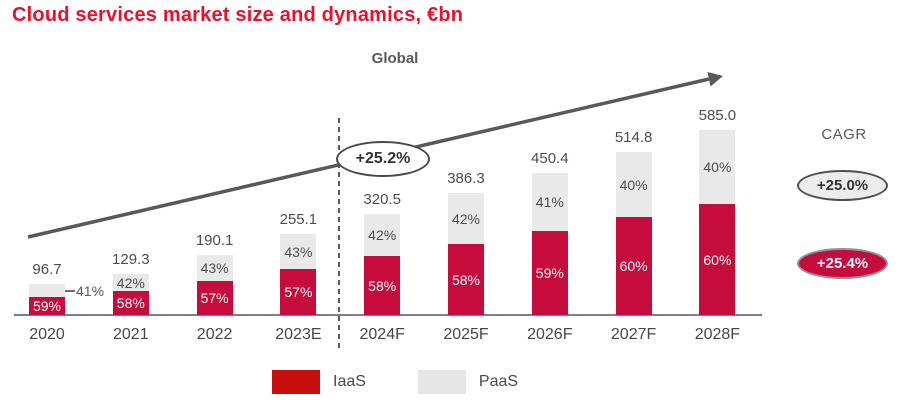 The image size is (900, 414). I want to click on x-axis-line, so click(388, 315).